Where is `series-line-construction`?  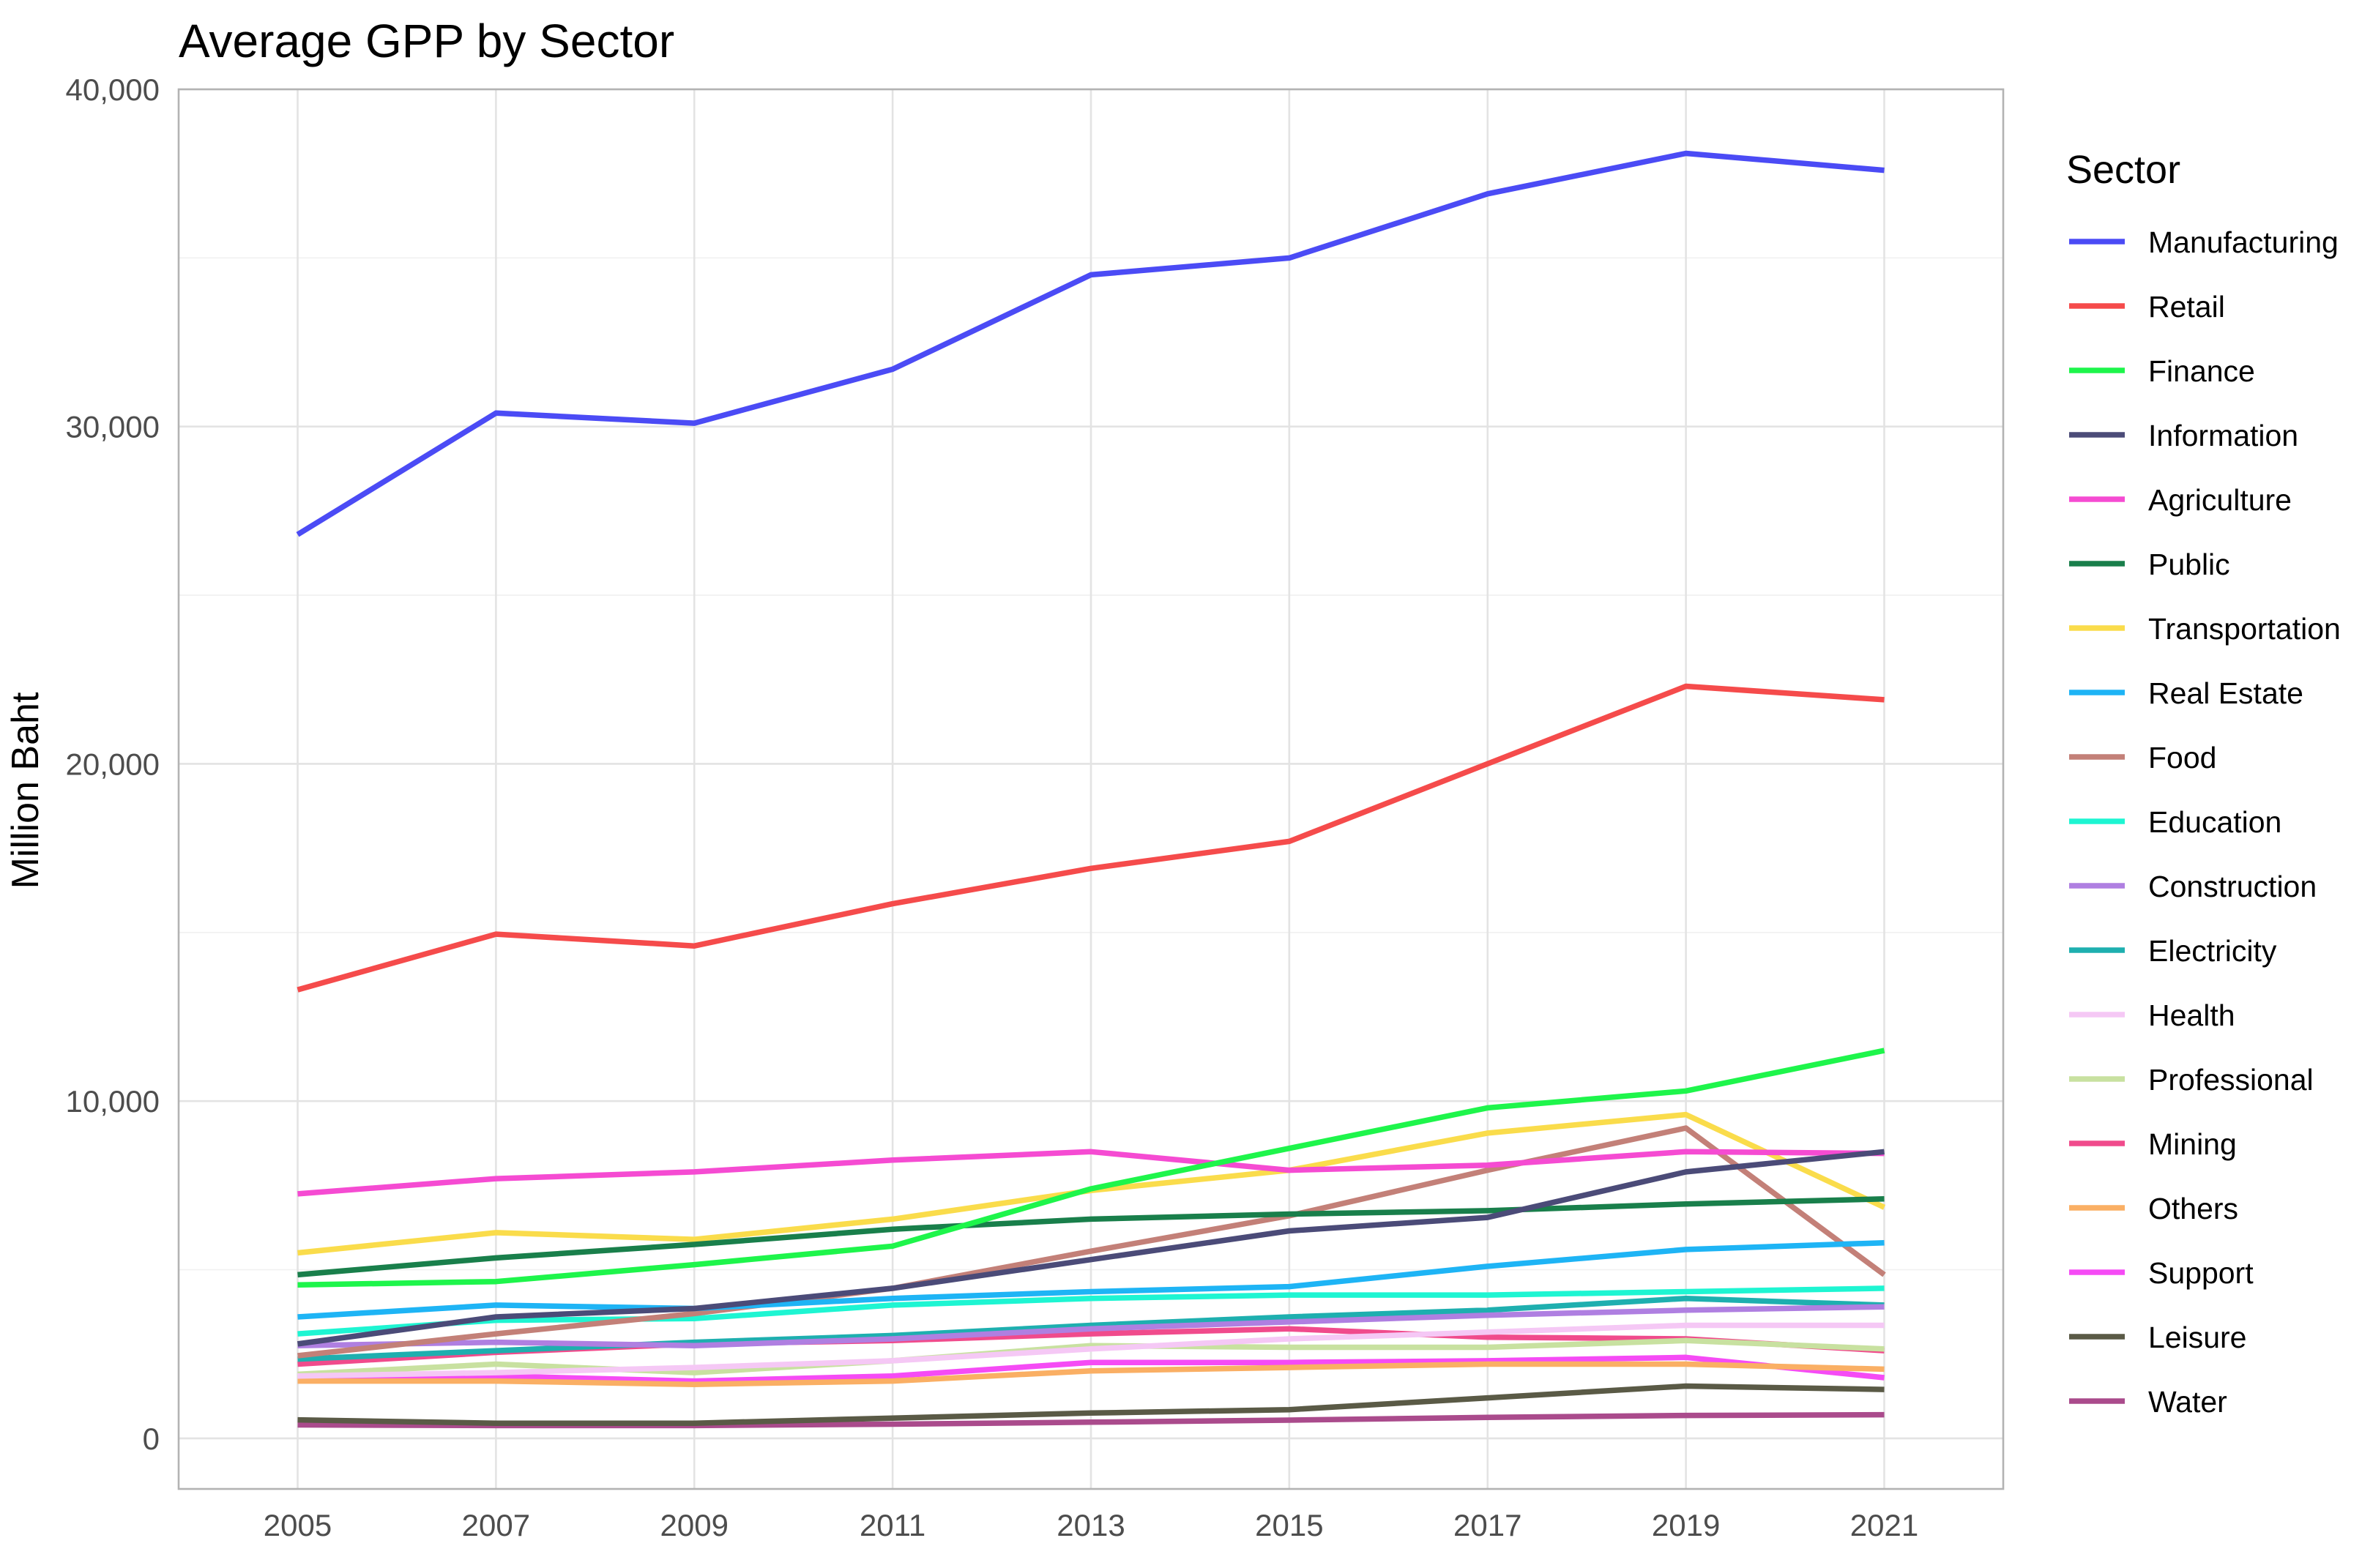 series-line-construction is located at coordinates (1091, 1326).